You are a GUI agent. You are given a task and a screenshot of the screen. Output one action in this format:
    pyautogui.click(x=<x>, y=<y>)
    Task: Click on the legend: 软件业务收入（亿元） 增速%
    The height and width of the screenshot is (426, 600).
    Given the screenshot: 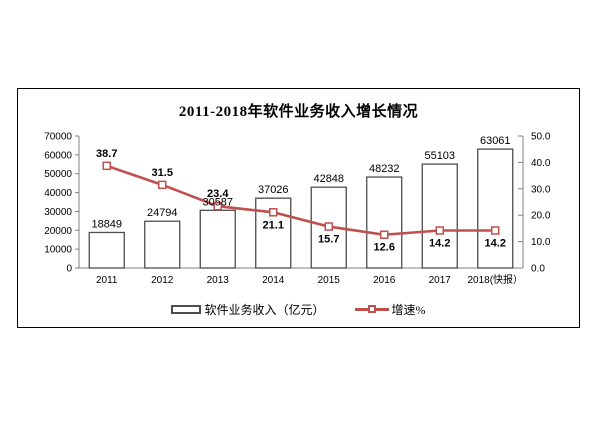 What is the action you would take?
    pyautogui.click(x=298, y=309)
    